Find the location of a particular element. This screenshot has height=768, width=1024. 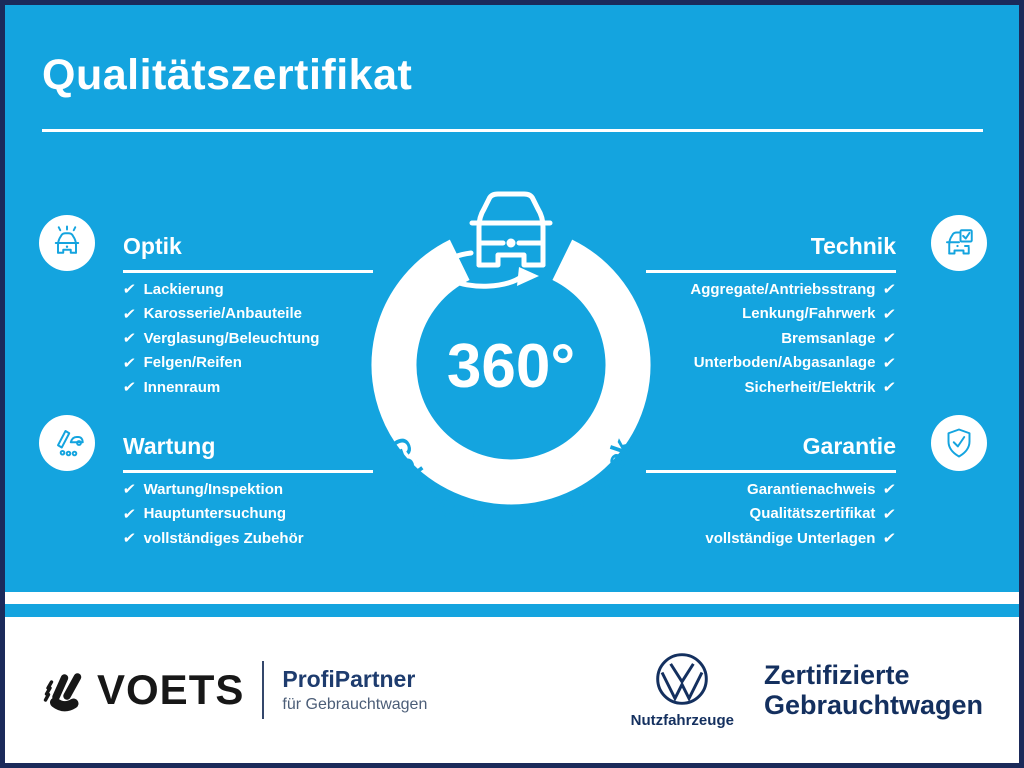

footer-divider is located at coordinates (263, 690).